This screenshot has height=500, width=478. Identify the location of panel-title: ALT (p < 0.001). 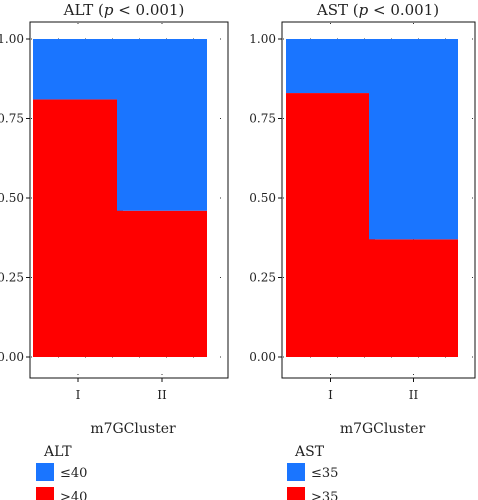
(124, 10).